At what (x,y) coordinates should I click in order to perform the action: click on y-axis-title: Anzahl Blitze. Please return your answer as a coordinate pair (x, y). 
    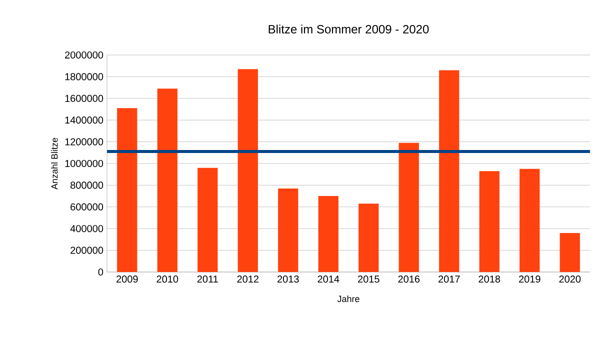
    Looking at the image, I should click on (54, 164).